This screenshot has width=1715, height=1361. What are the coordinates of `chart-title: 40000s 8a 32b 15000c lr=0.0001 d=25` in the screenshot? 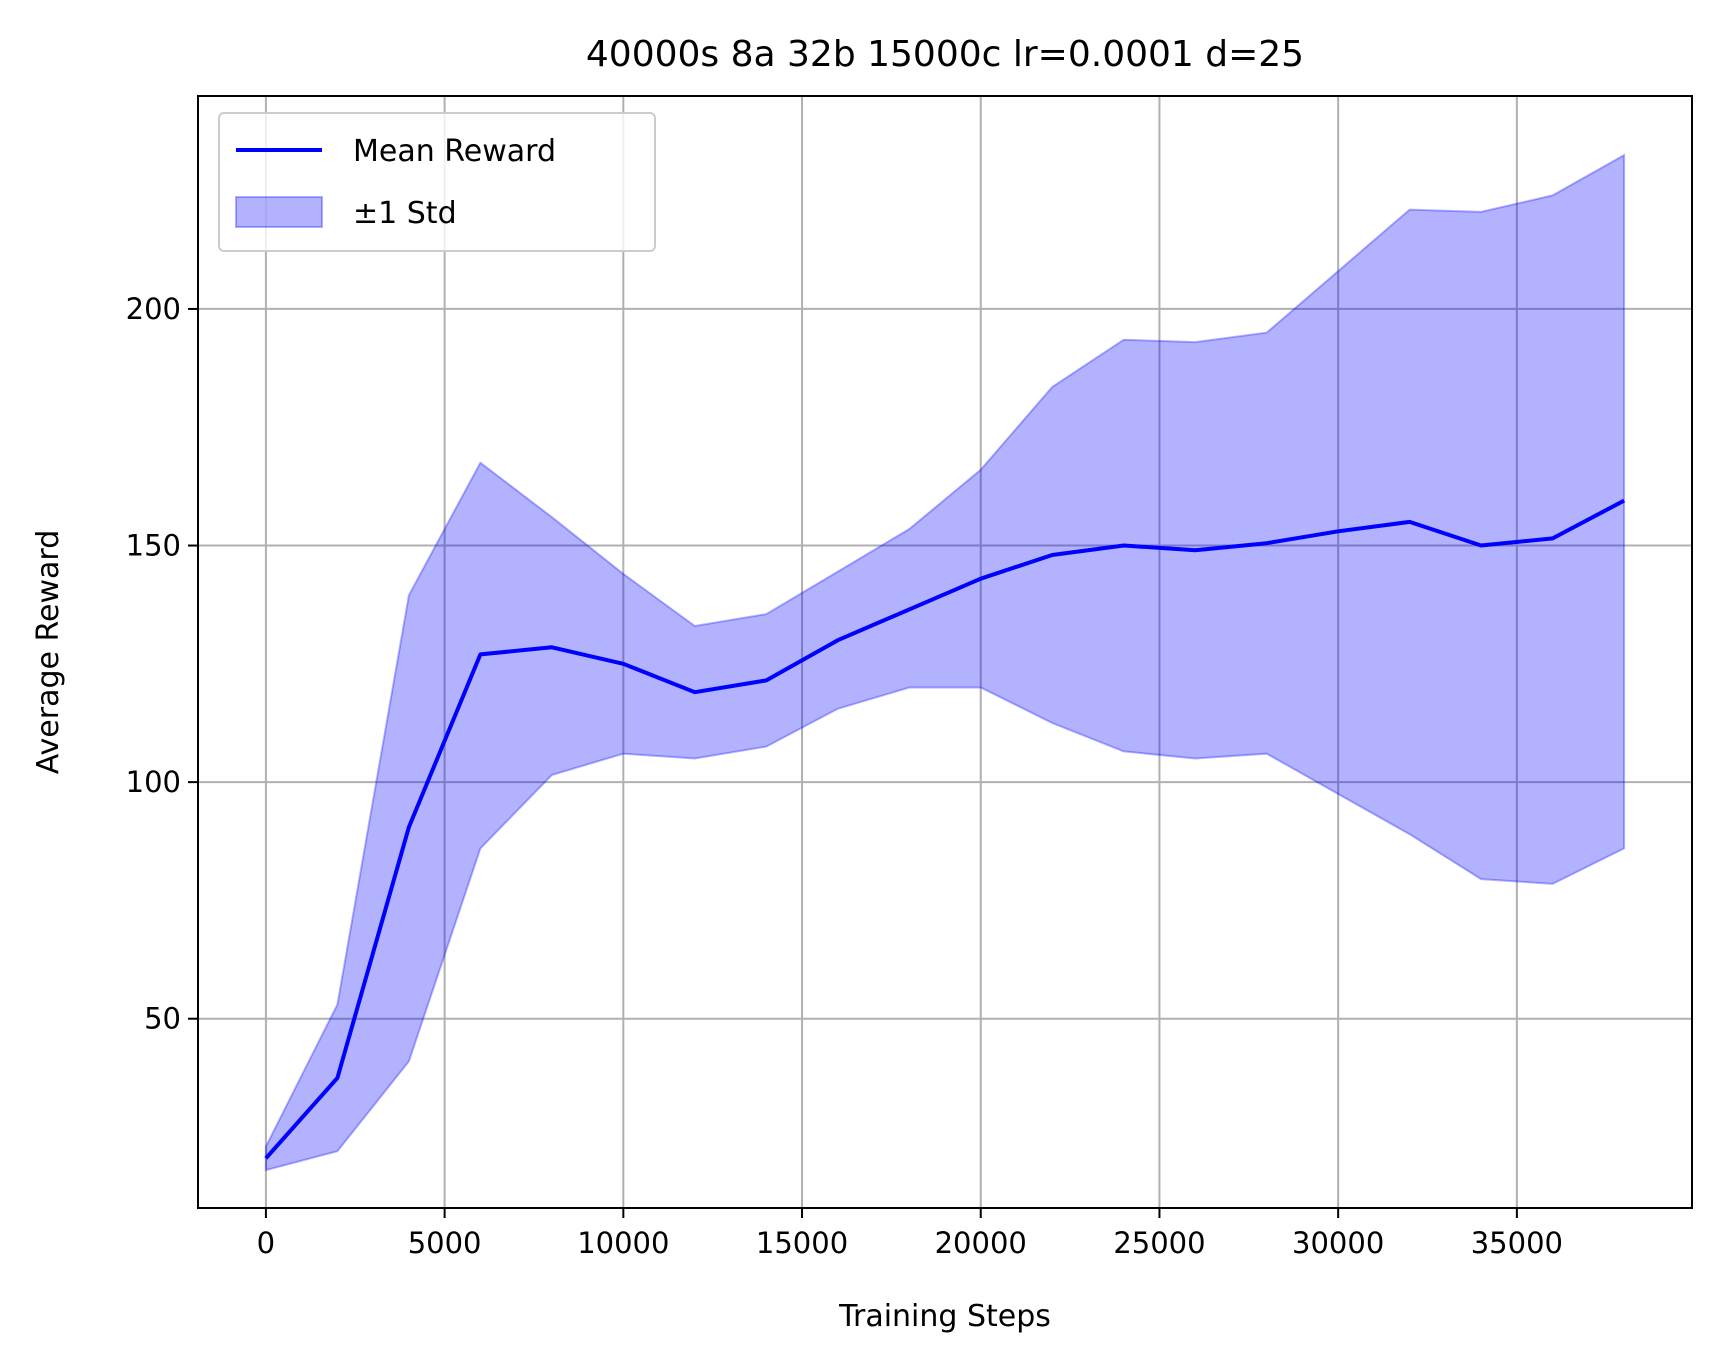 It's located at (945, 54).